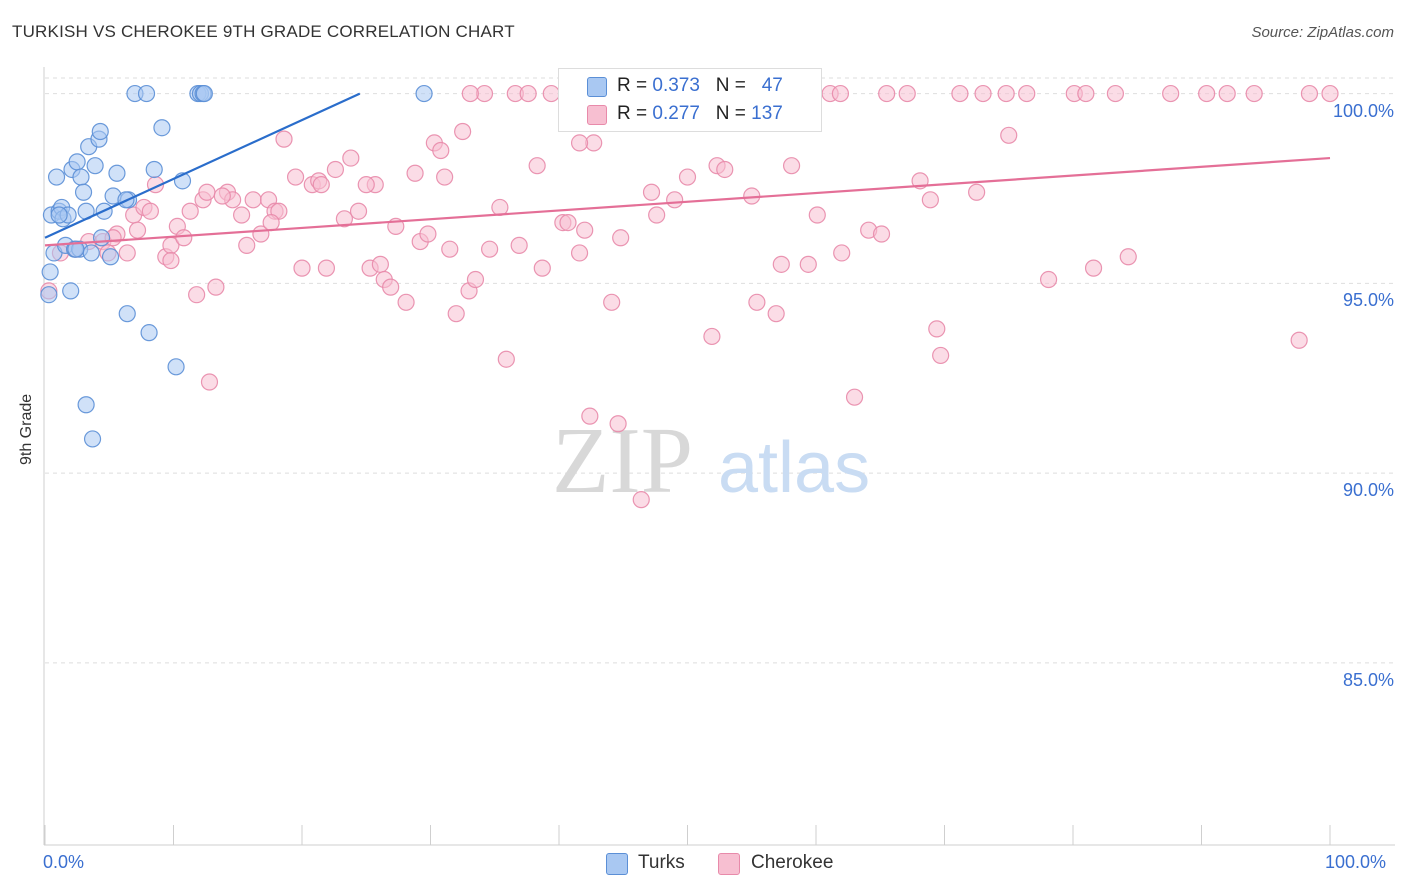 The image size is (1406, 892). What do you see at coordinates (64, 862) in the screenshot?
I see `x-tick-label-min: 0.0%` at bounding box center [64, 862].